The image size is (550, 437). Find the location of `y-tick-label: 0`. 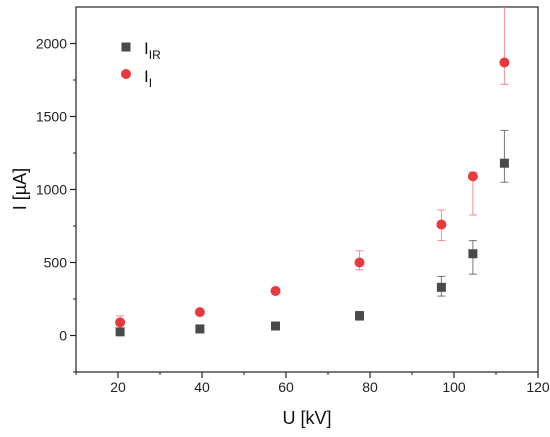

y-tick-label: 0 is located at coordinates (63, 336).